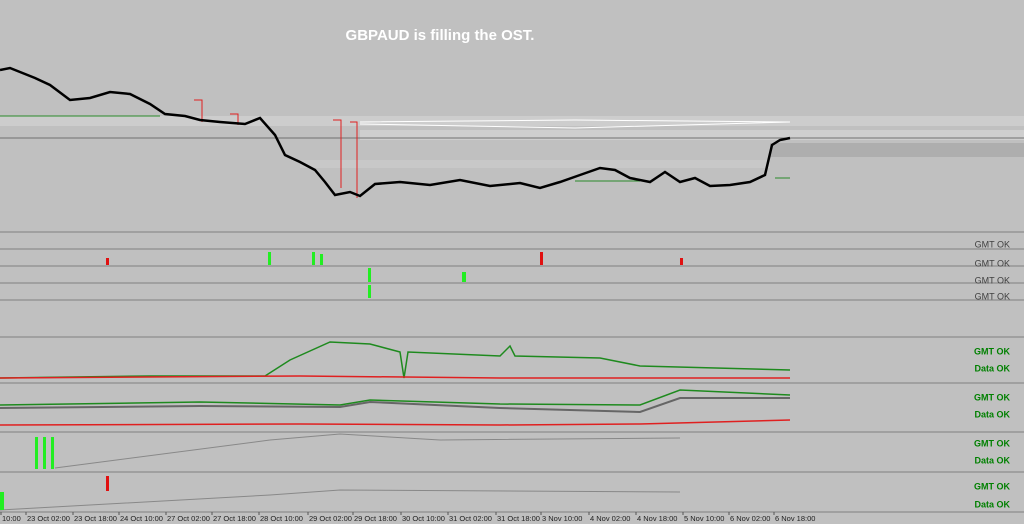  Describe the element at coordinates (470, 518) in the screenshot. I see `time-label: 31 Oct 02:00` at that location.